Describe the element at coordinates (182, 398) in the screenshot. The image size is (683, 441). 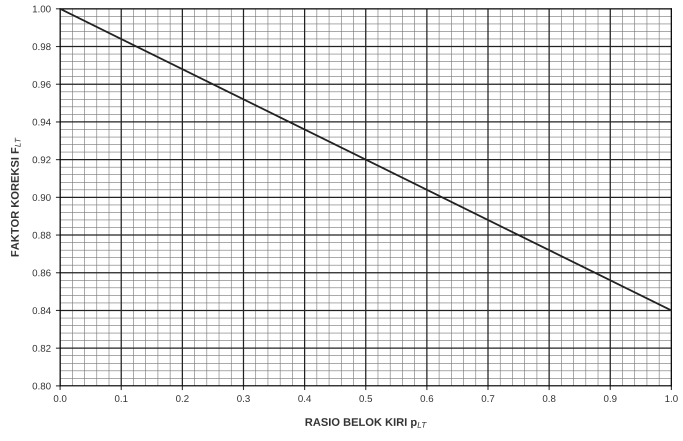
I see `x-tick-label: 0.2` at that location.